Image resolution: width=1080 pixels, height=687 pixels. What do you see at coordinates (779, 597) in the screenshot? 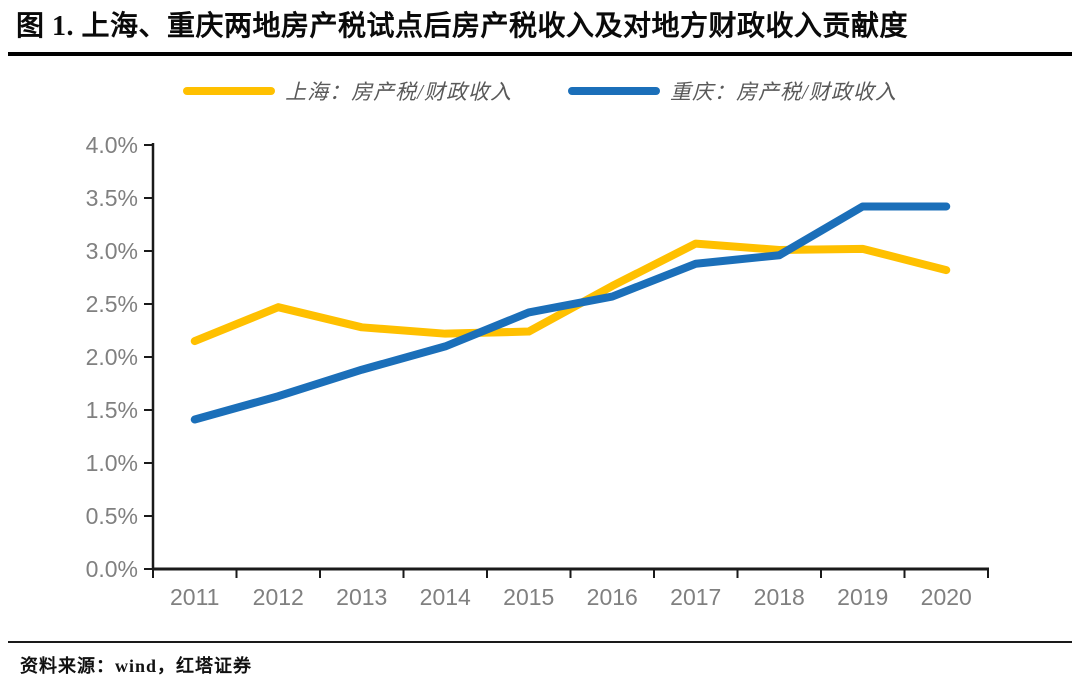
I see `x-tick-label: 2018` at bounding box center [779, 597].